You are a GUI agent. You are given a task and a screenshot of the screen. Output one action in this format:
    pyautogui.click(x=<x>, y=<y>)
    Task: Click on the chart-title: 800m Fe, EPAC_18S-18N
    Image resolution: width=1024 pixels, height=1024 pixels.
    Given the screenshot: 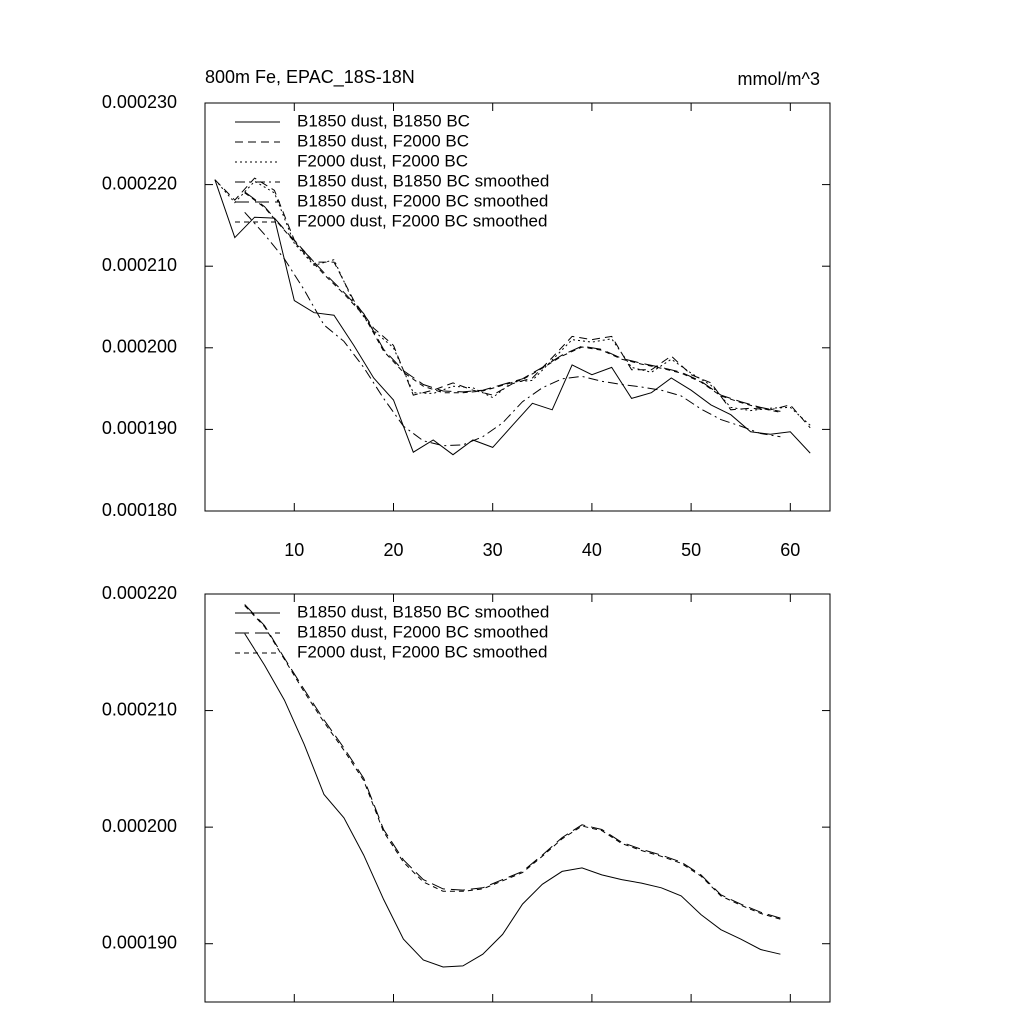 What is the action you would take?
    pyautogui.click(x=310, y=77)
    